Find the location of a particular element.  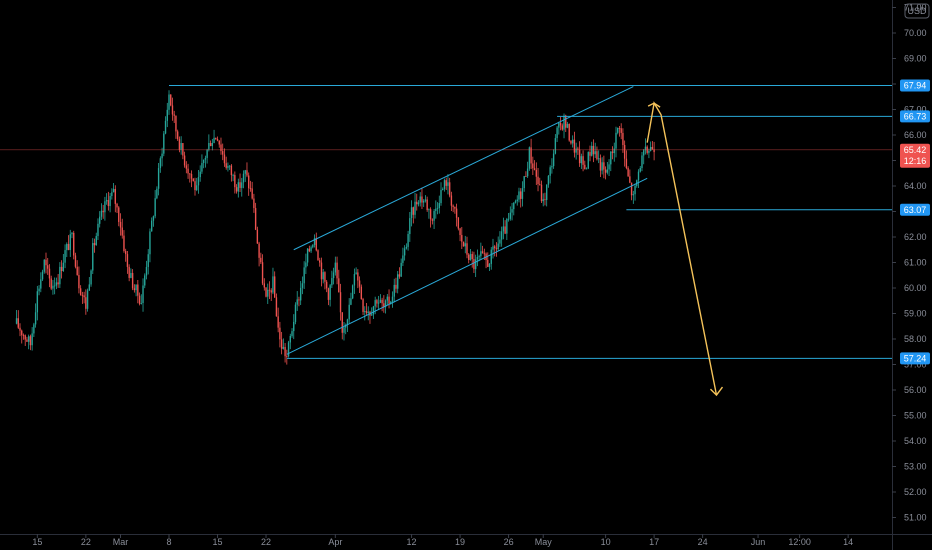

price-tick-label: 58.00 is located at coordinates (915, 339).